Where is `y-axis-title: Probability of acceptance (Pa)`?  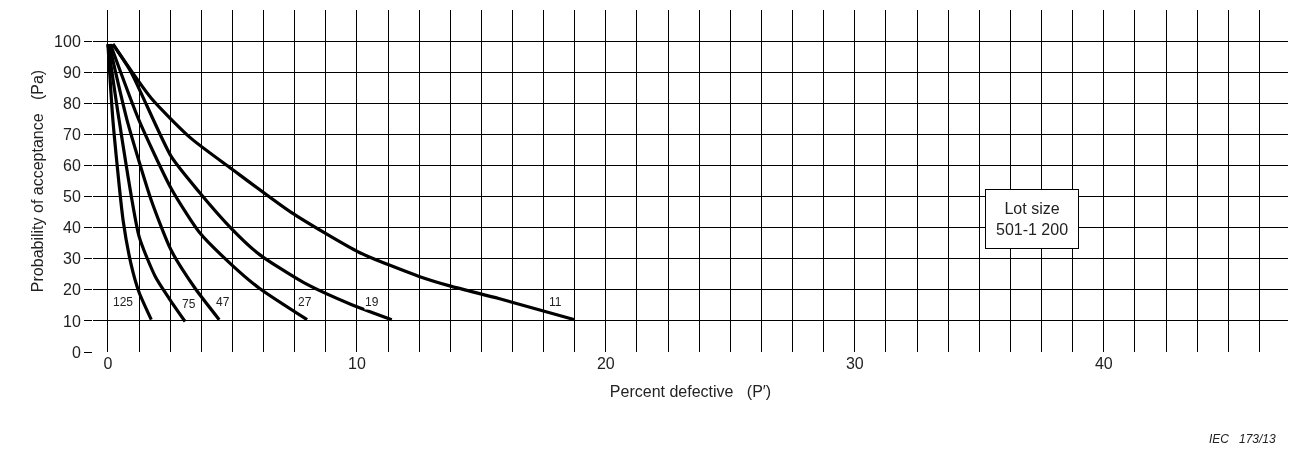 y-axis-title: Probability of acceptance (Pa) is located at coordinates (37, 181).